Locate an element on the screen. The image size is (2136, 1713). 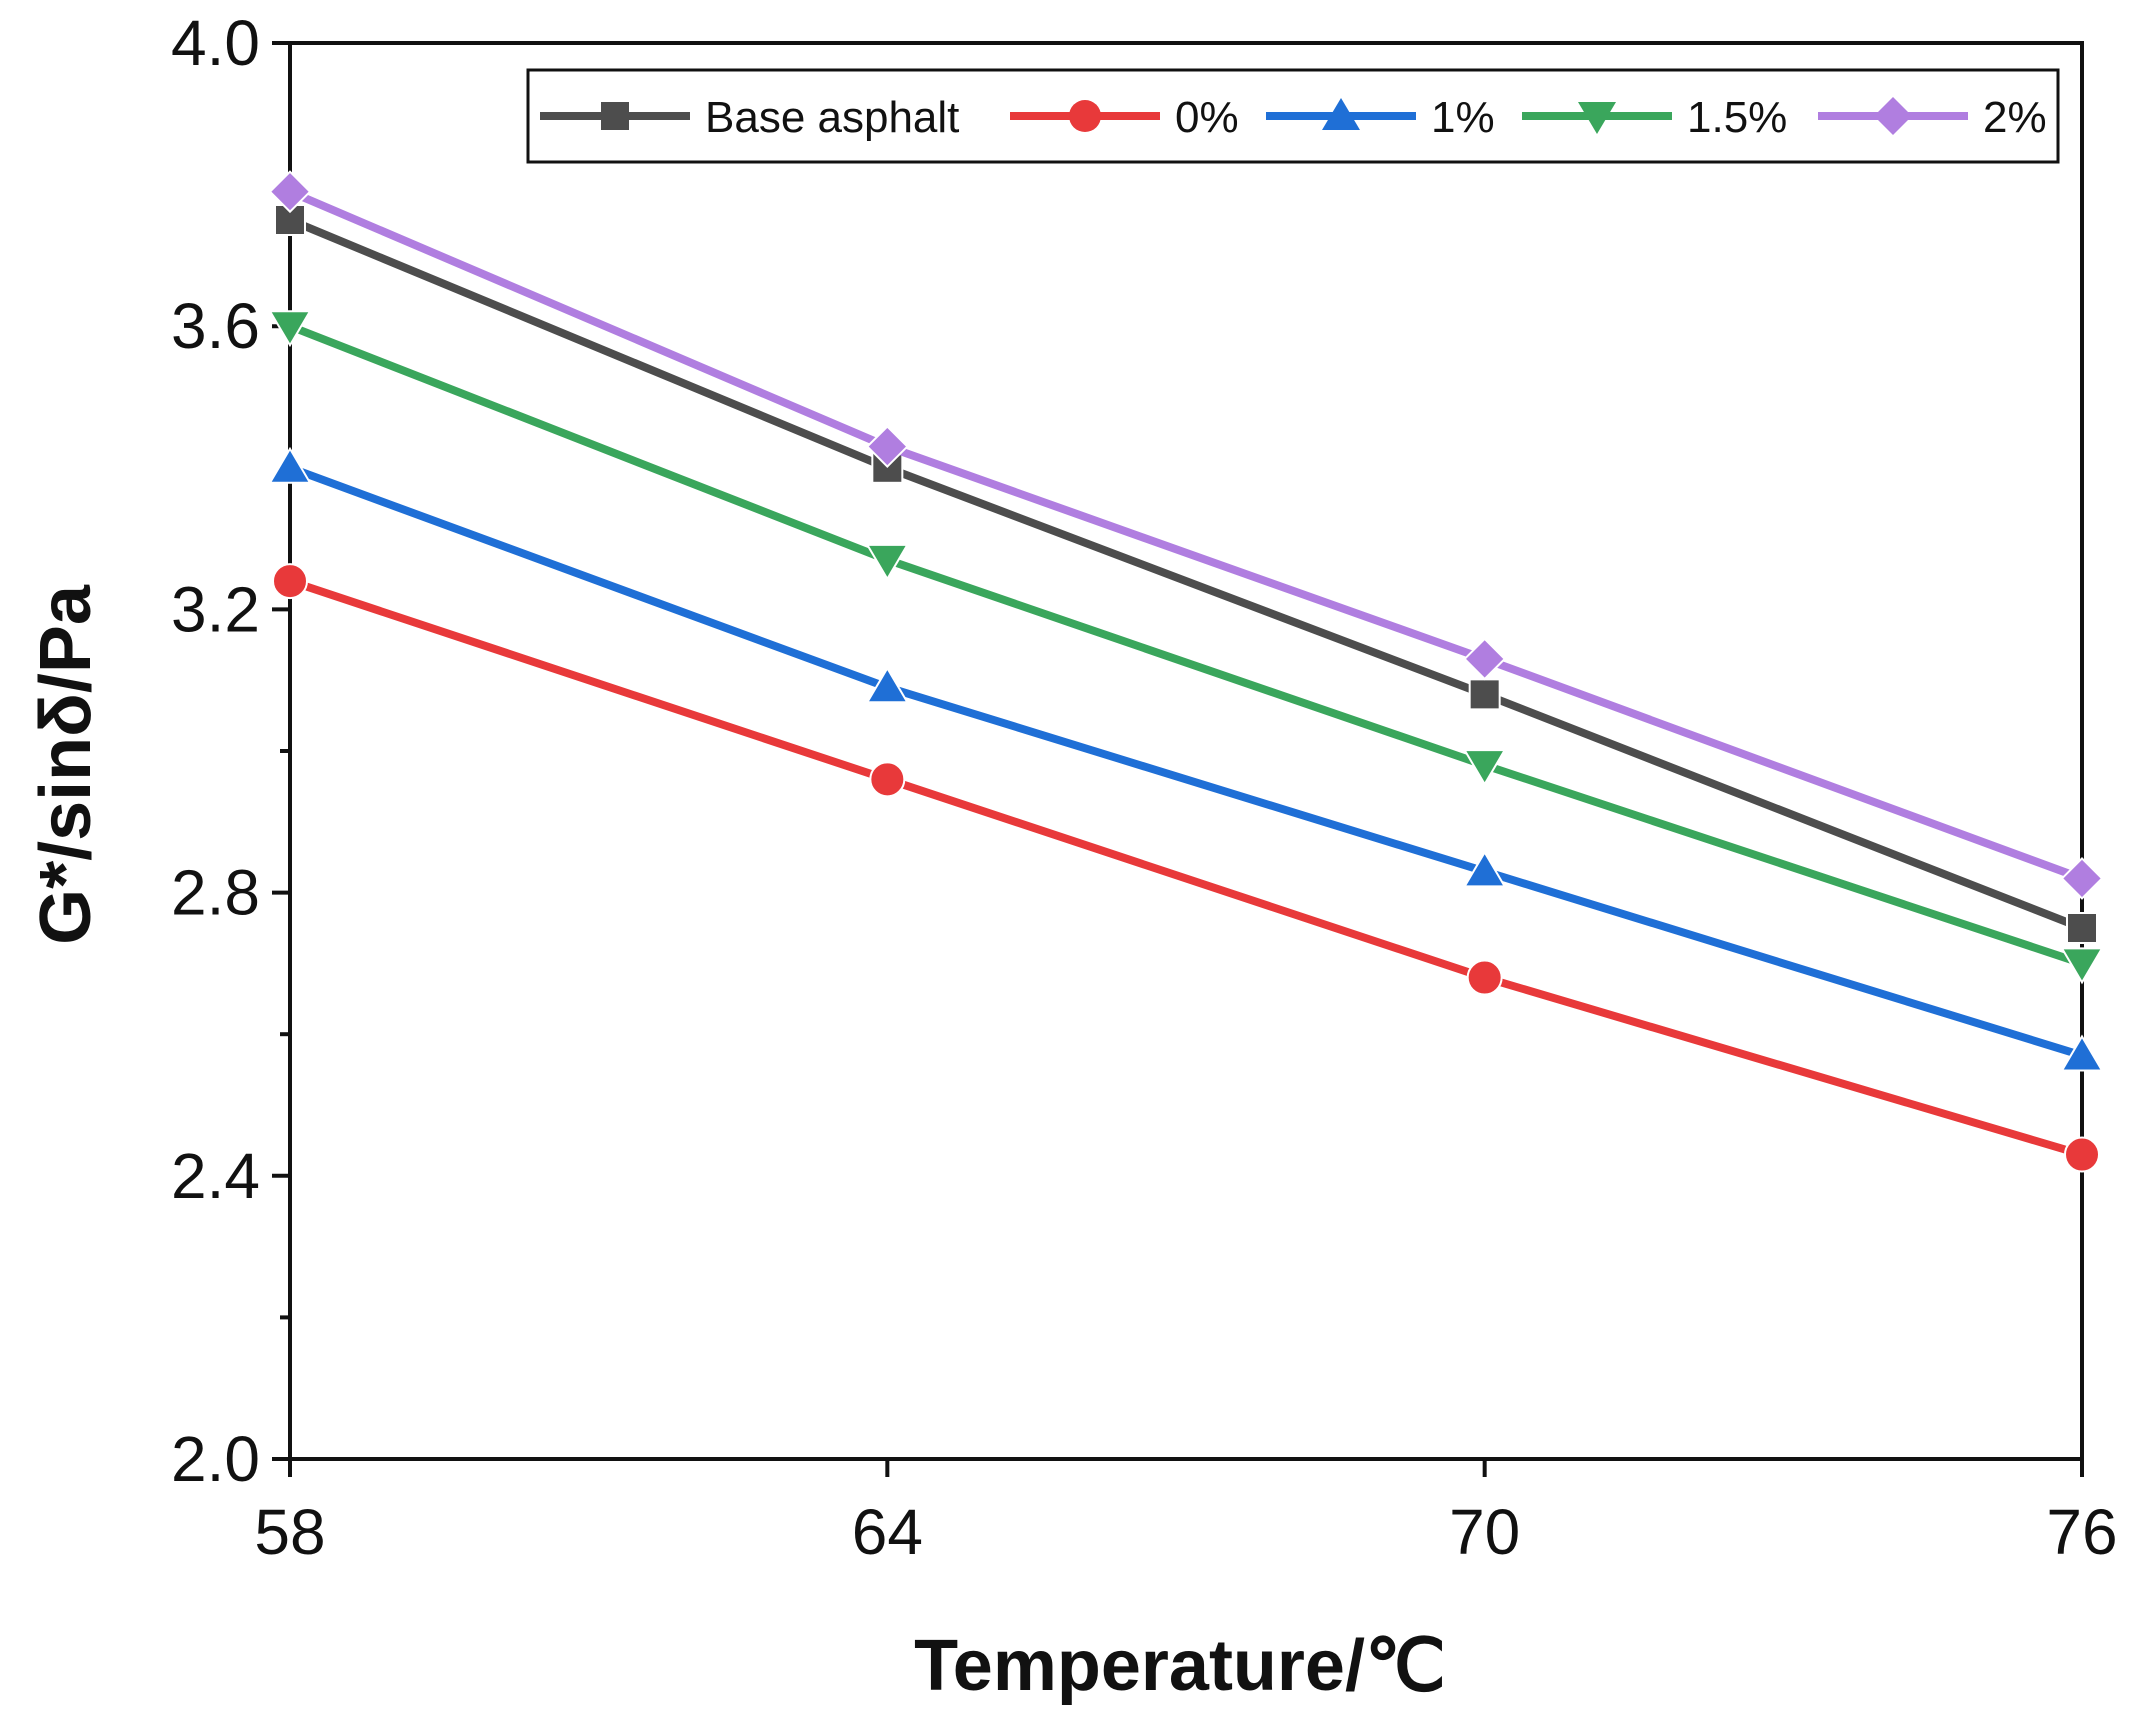
legend-label: 2% is located at coordinates (2015, 117).